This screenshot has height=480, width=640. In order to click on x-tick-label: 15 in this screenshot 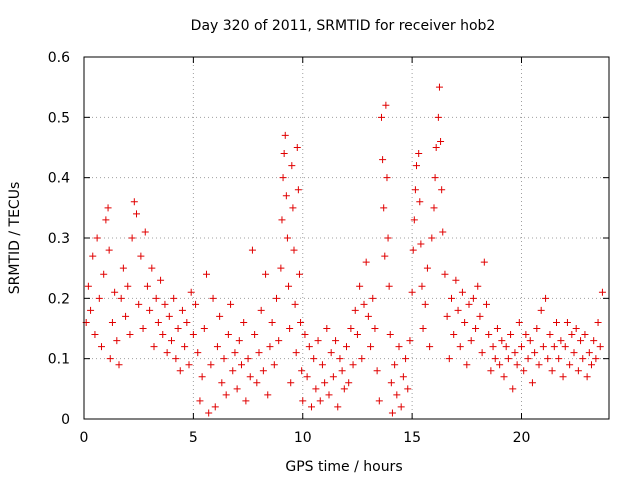, I will do `click(412, 438)`.